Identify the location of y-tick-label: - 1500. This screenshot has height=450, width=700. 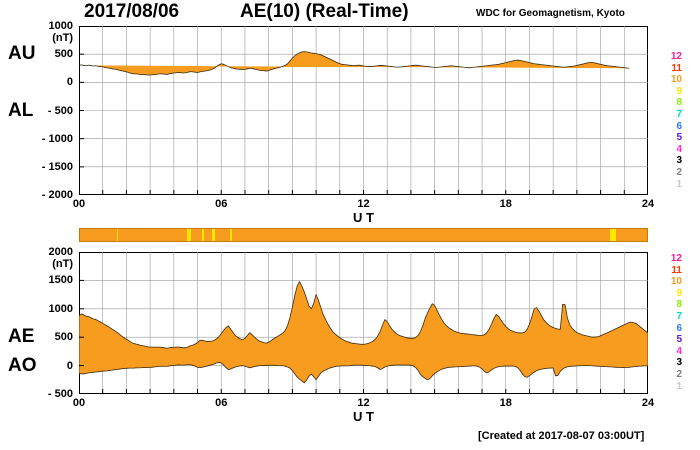
(57, 166).